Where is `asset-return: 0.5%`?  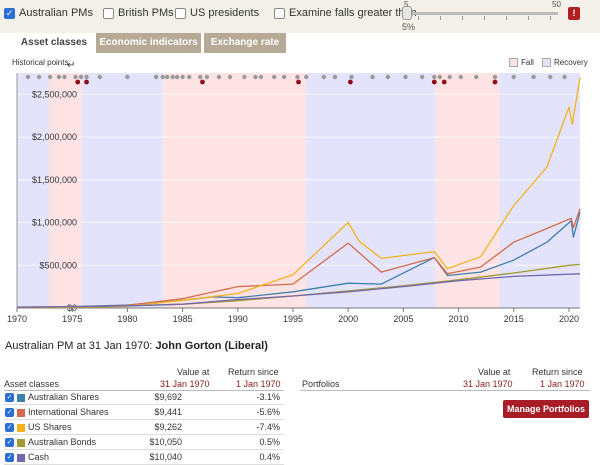
asset-return: 0.5% is located at coordinates (269, 442).